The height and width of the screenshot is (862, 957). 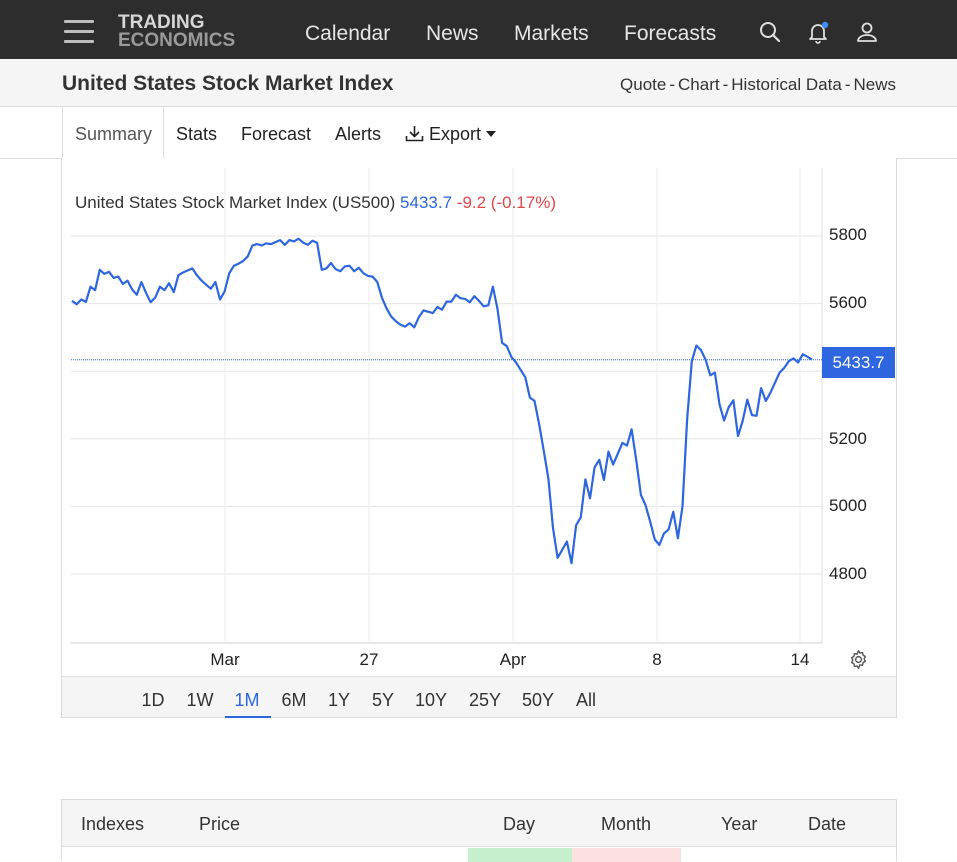 What do you see at coordinates (225, 659) in the screenshot?
I see `x-tick-label: Mar` at bounding box center [225, 659].